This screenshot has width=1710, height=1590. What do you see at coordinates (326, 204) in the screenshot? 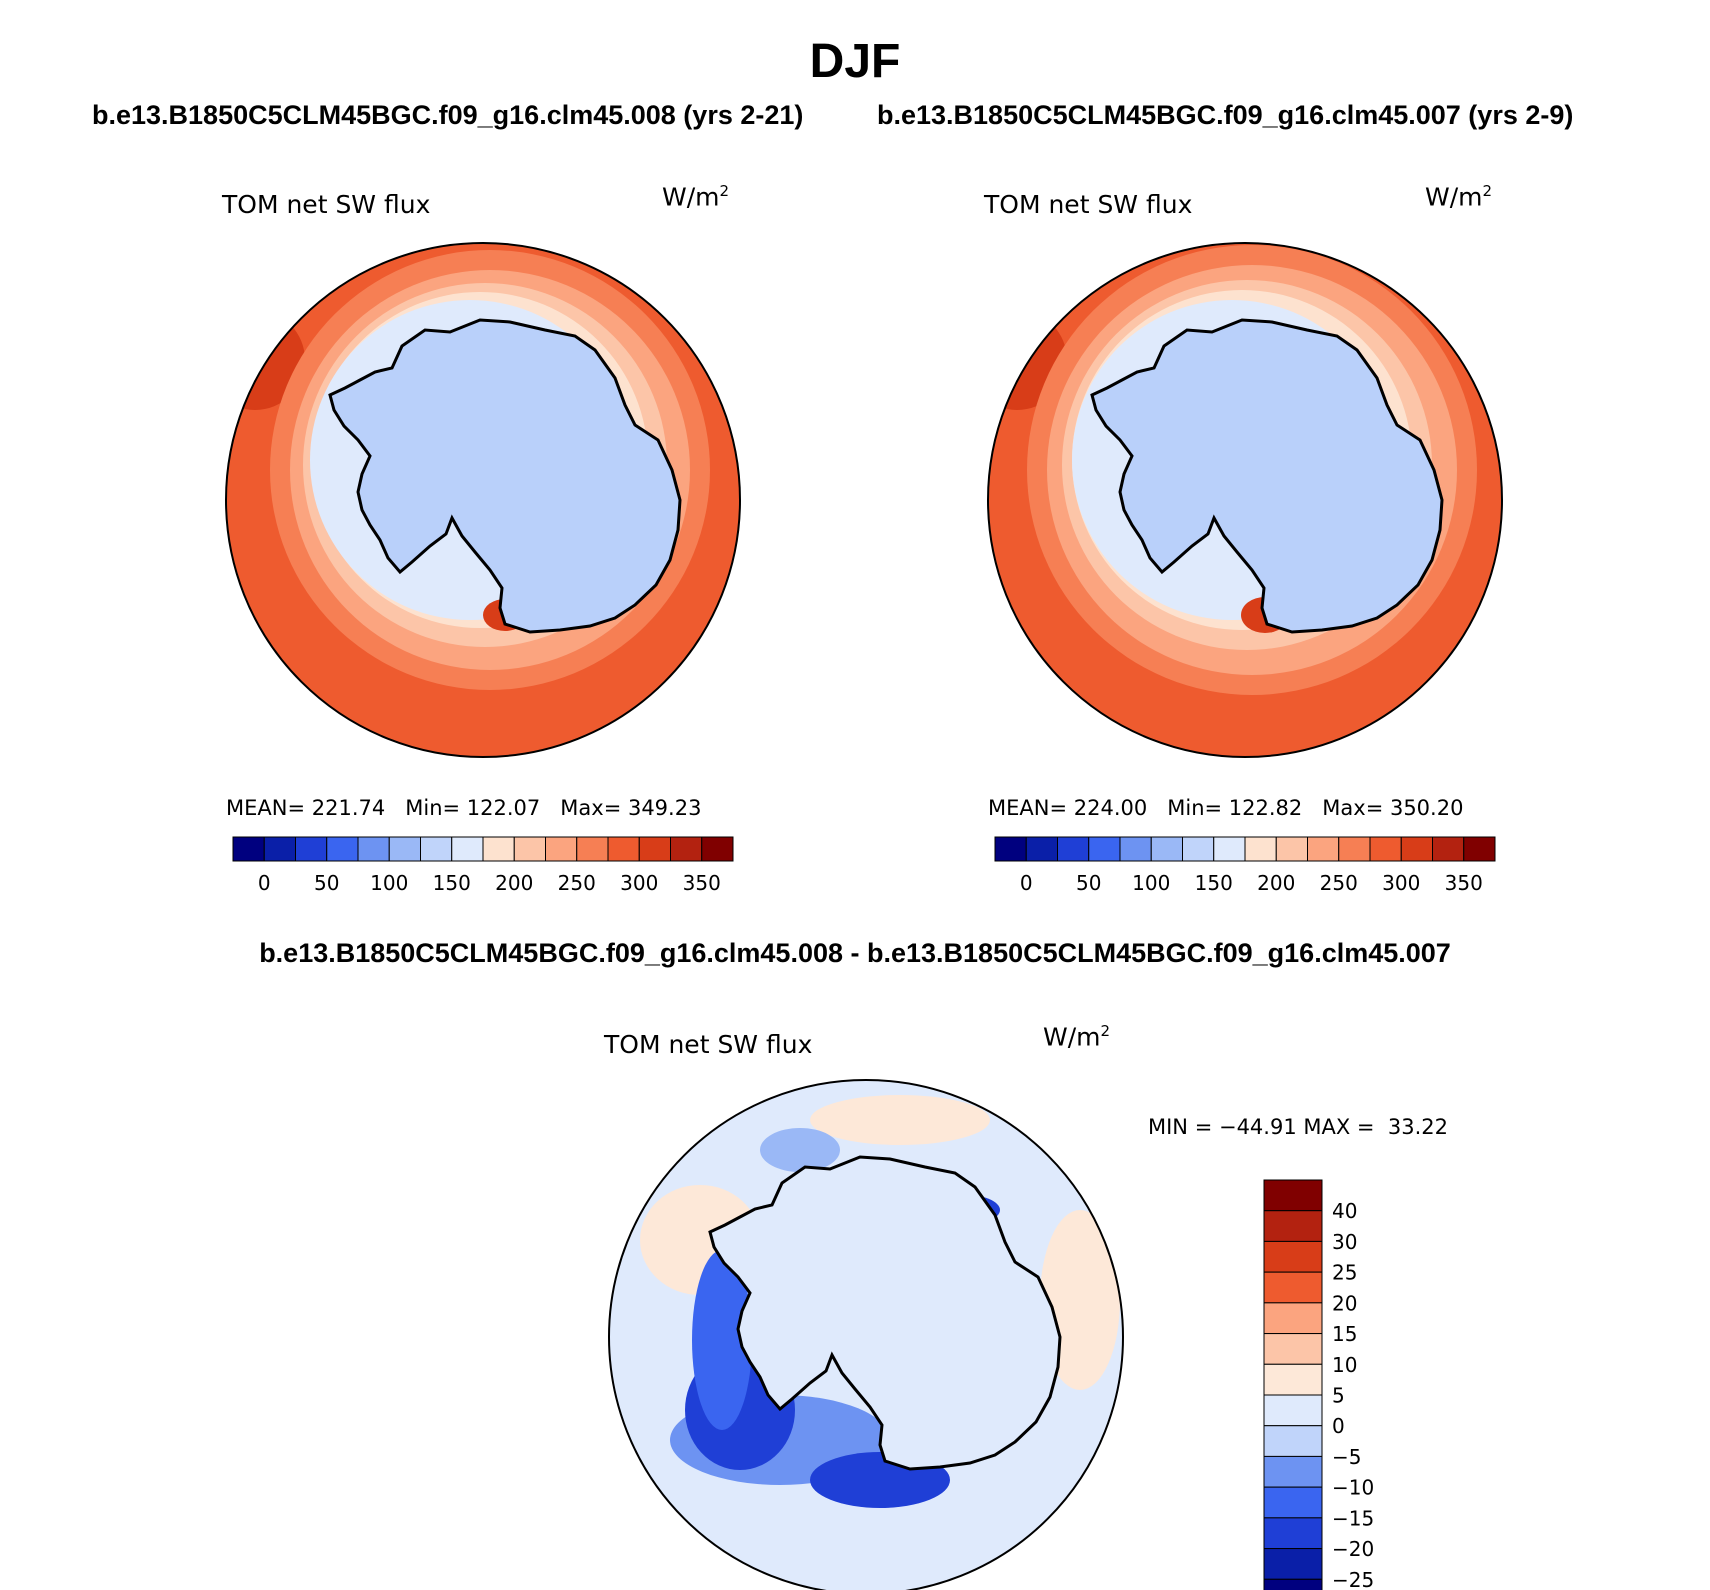
I see `left-variable-label: TOM net SW flux` at bounding box center [326, 204].